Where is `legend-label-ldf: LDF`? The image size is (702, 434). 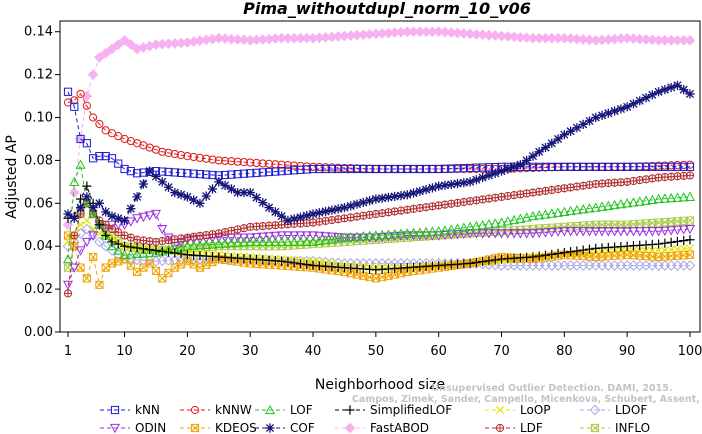 legend-label-ldf: LDF is located at coordinates (531, 427).